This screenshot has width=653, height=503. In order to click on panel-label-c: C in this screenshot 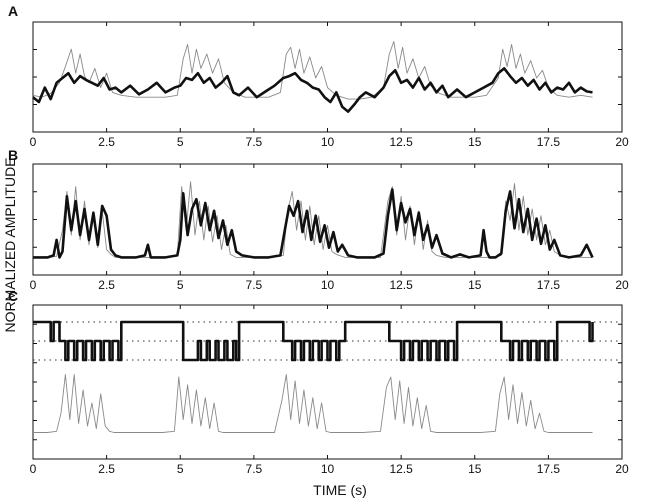, I will do `click(13, 296)`.